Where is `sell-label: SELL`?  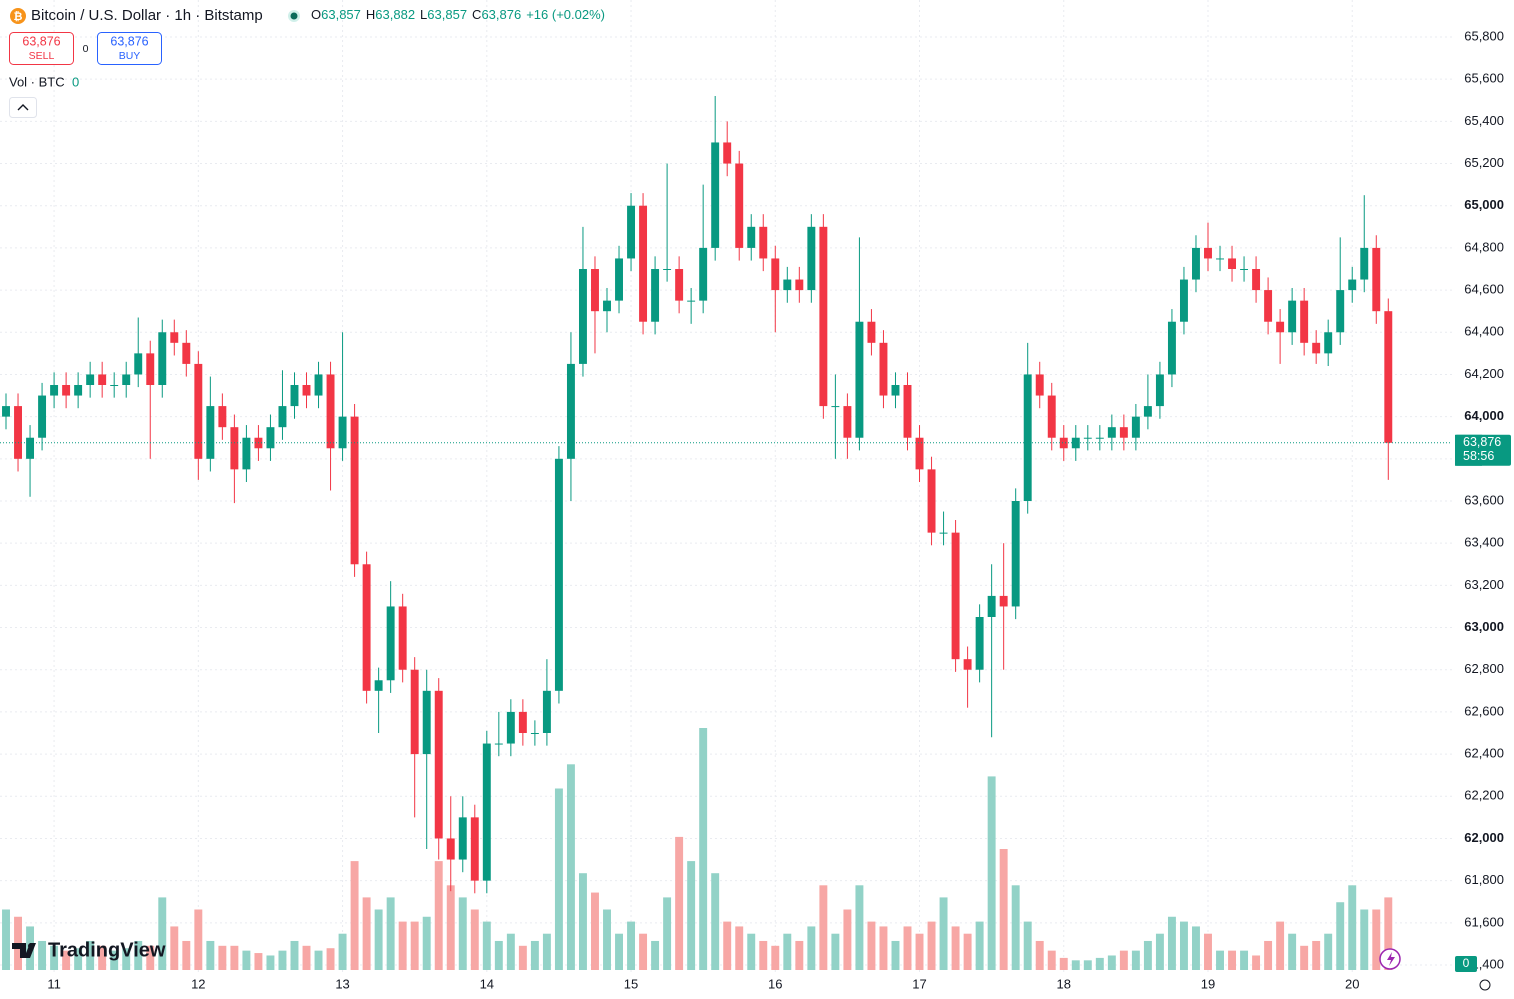 sell-label: SELL is located at coordinates (42, 56).